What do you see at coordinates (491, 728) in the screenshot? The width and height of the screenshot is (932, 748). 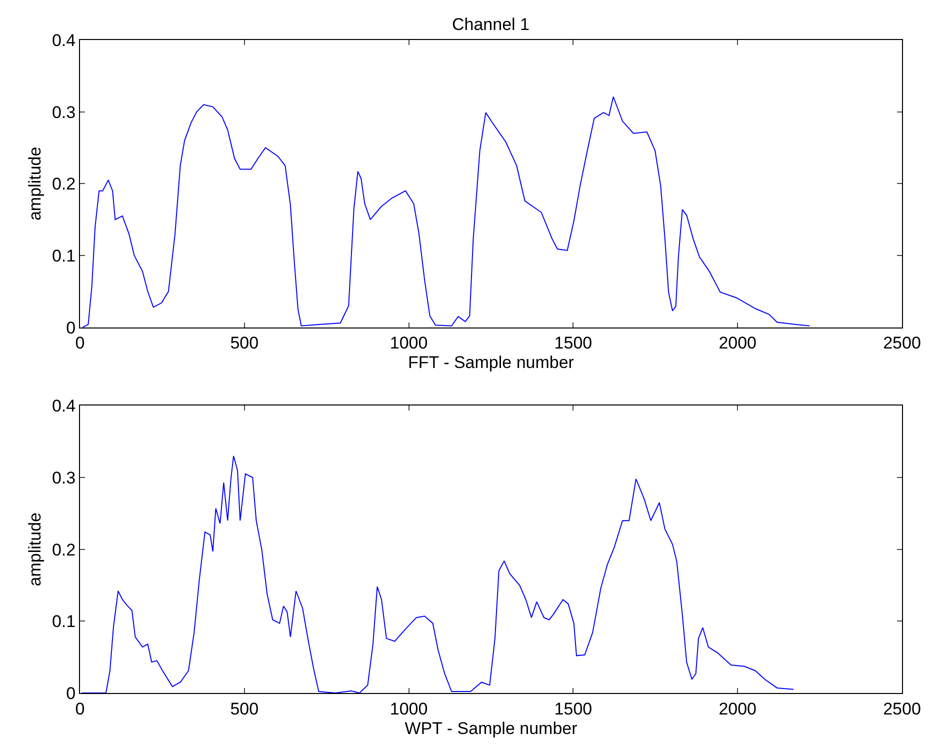 I see `x-axis-title: WPT - Sample number` at bounding box center [491, 728].